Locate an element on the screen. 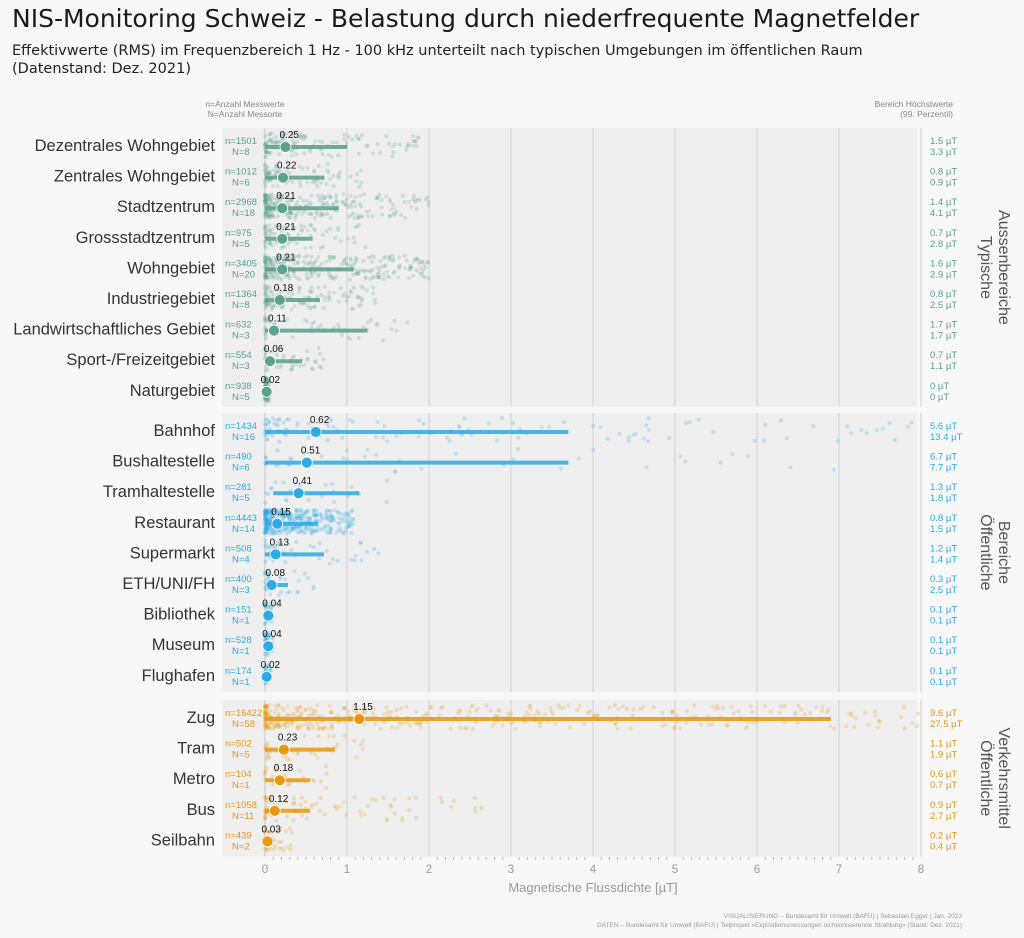 Image resolution: width=1024 pixels, height=938 pixels. median-label: 0.06 is located at coordinates (274, 349).